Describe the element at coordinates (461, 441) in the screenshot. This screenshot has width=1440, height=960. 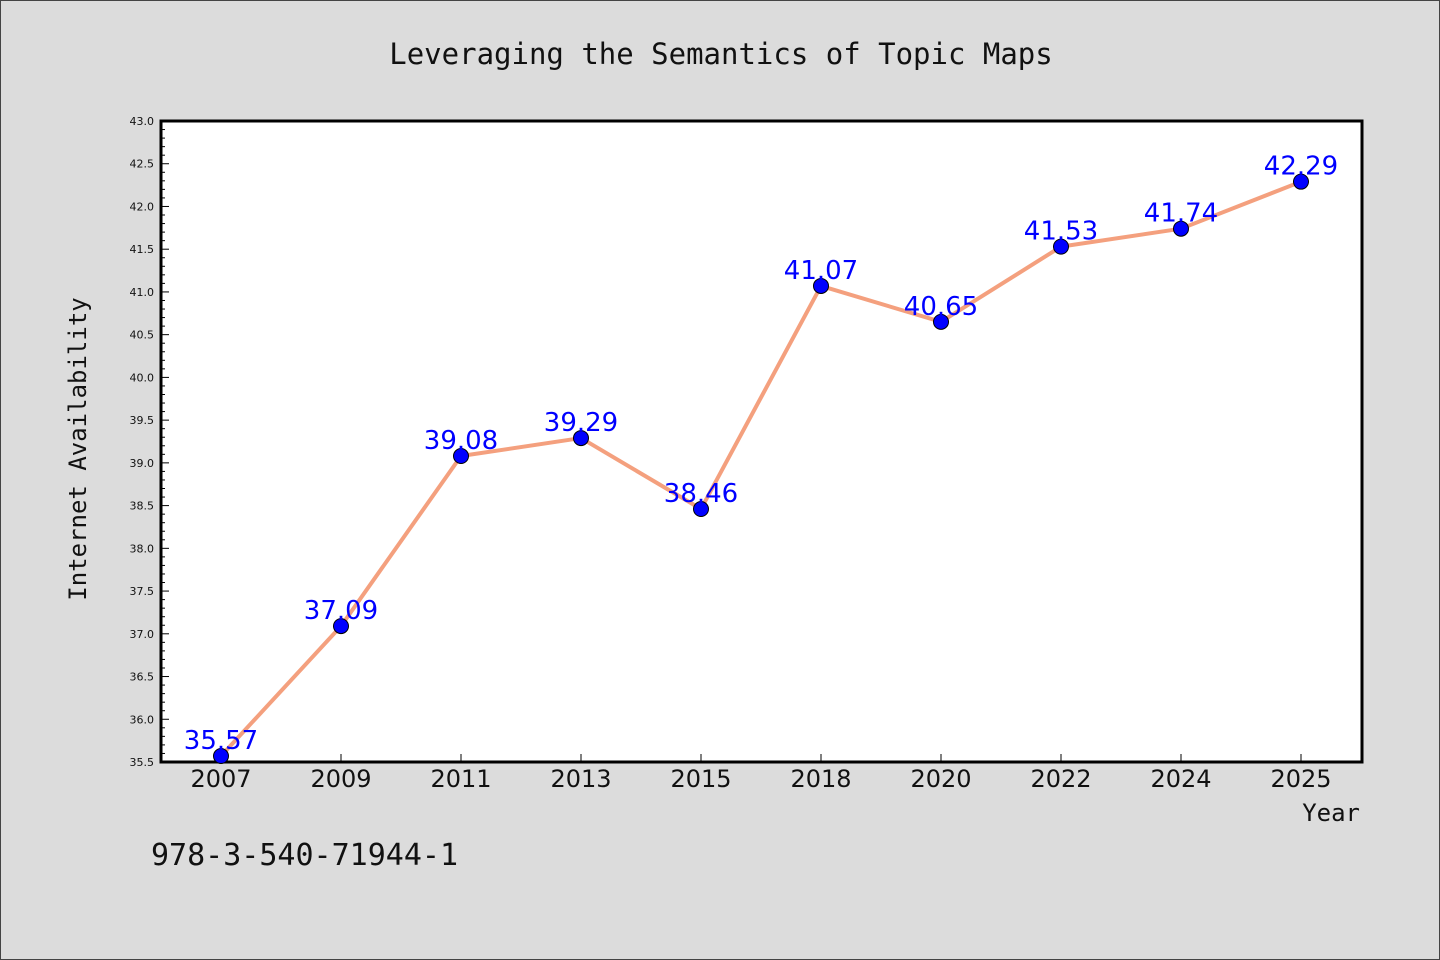
I see `data-label: 39.08` at that location.